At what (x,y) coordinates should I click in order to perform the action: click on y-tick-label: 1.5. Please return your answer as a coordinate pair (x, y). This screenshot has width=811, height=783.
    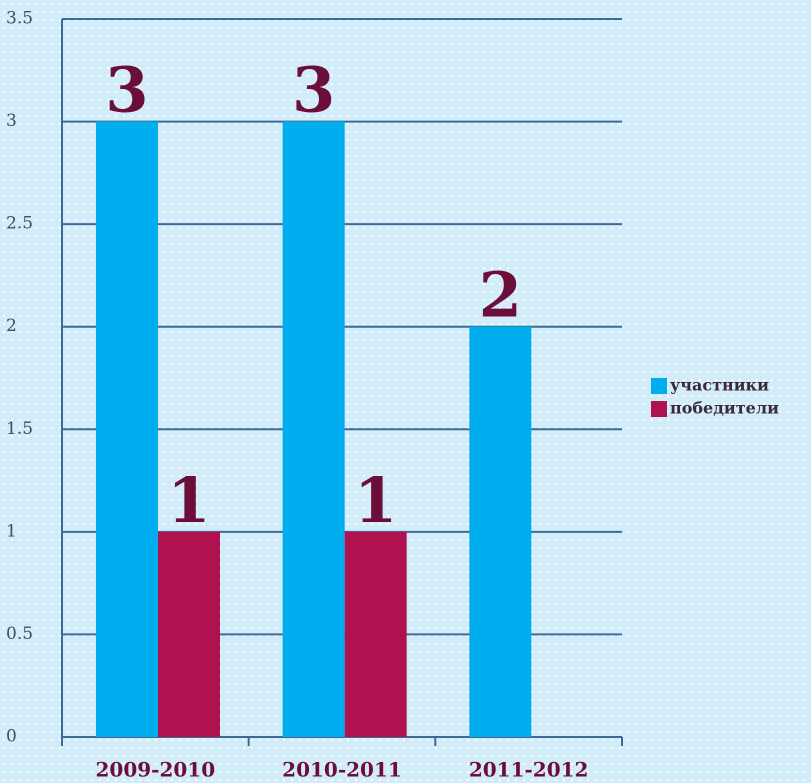
    Looking at the image, I should click on (19, 429).